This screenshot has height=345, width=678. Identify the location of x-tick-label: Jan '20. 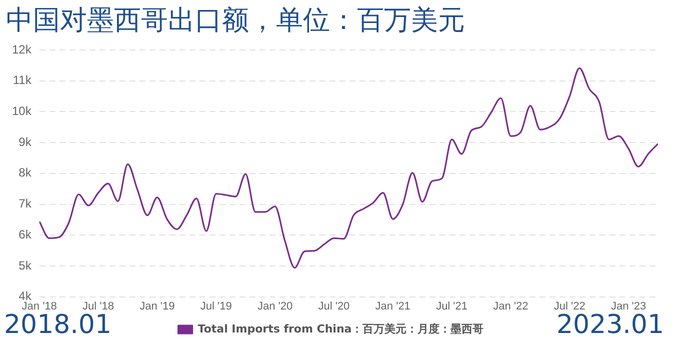
(275, 306).